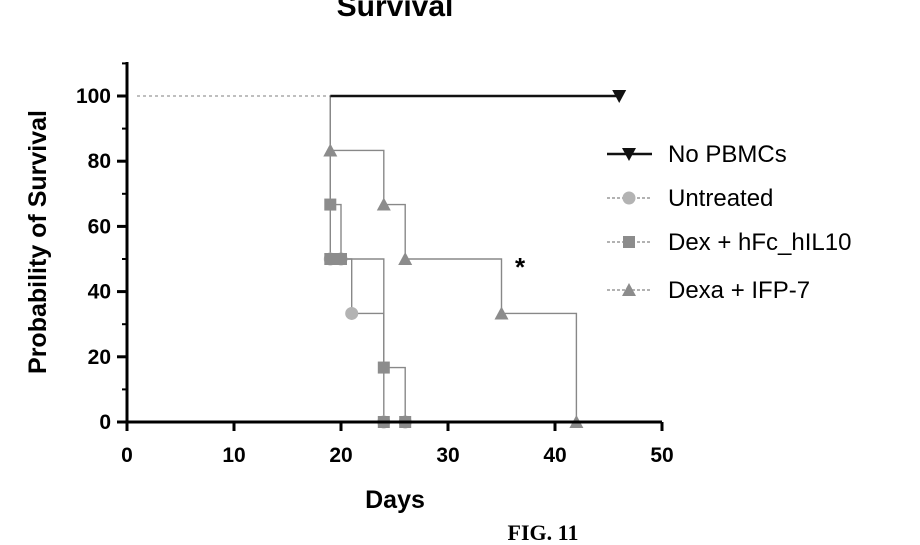 The height and width of the screenshot is (545, 920). I want to click on legend-item: Dexa + IFP-7, so click(708, 290).